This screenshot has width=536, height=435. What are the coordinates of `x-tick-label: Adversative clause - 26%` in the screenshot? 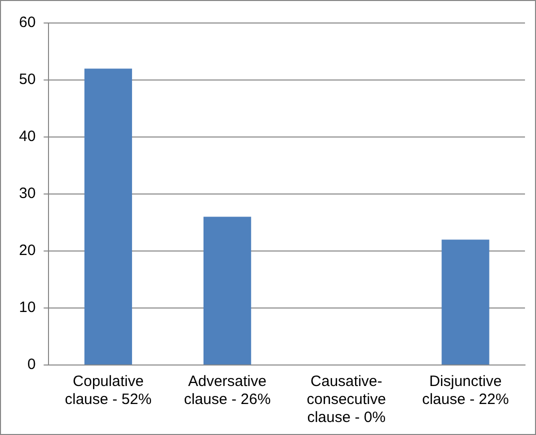 It's located at (227, 390).